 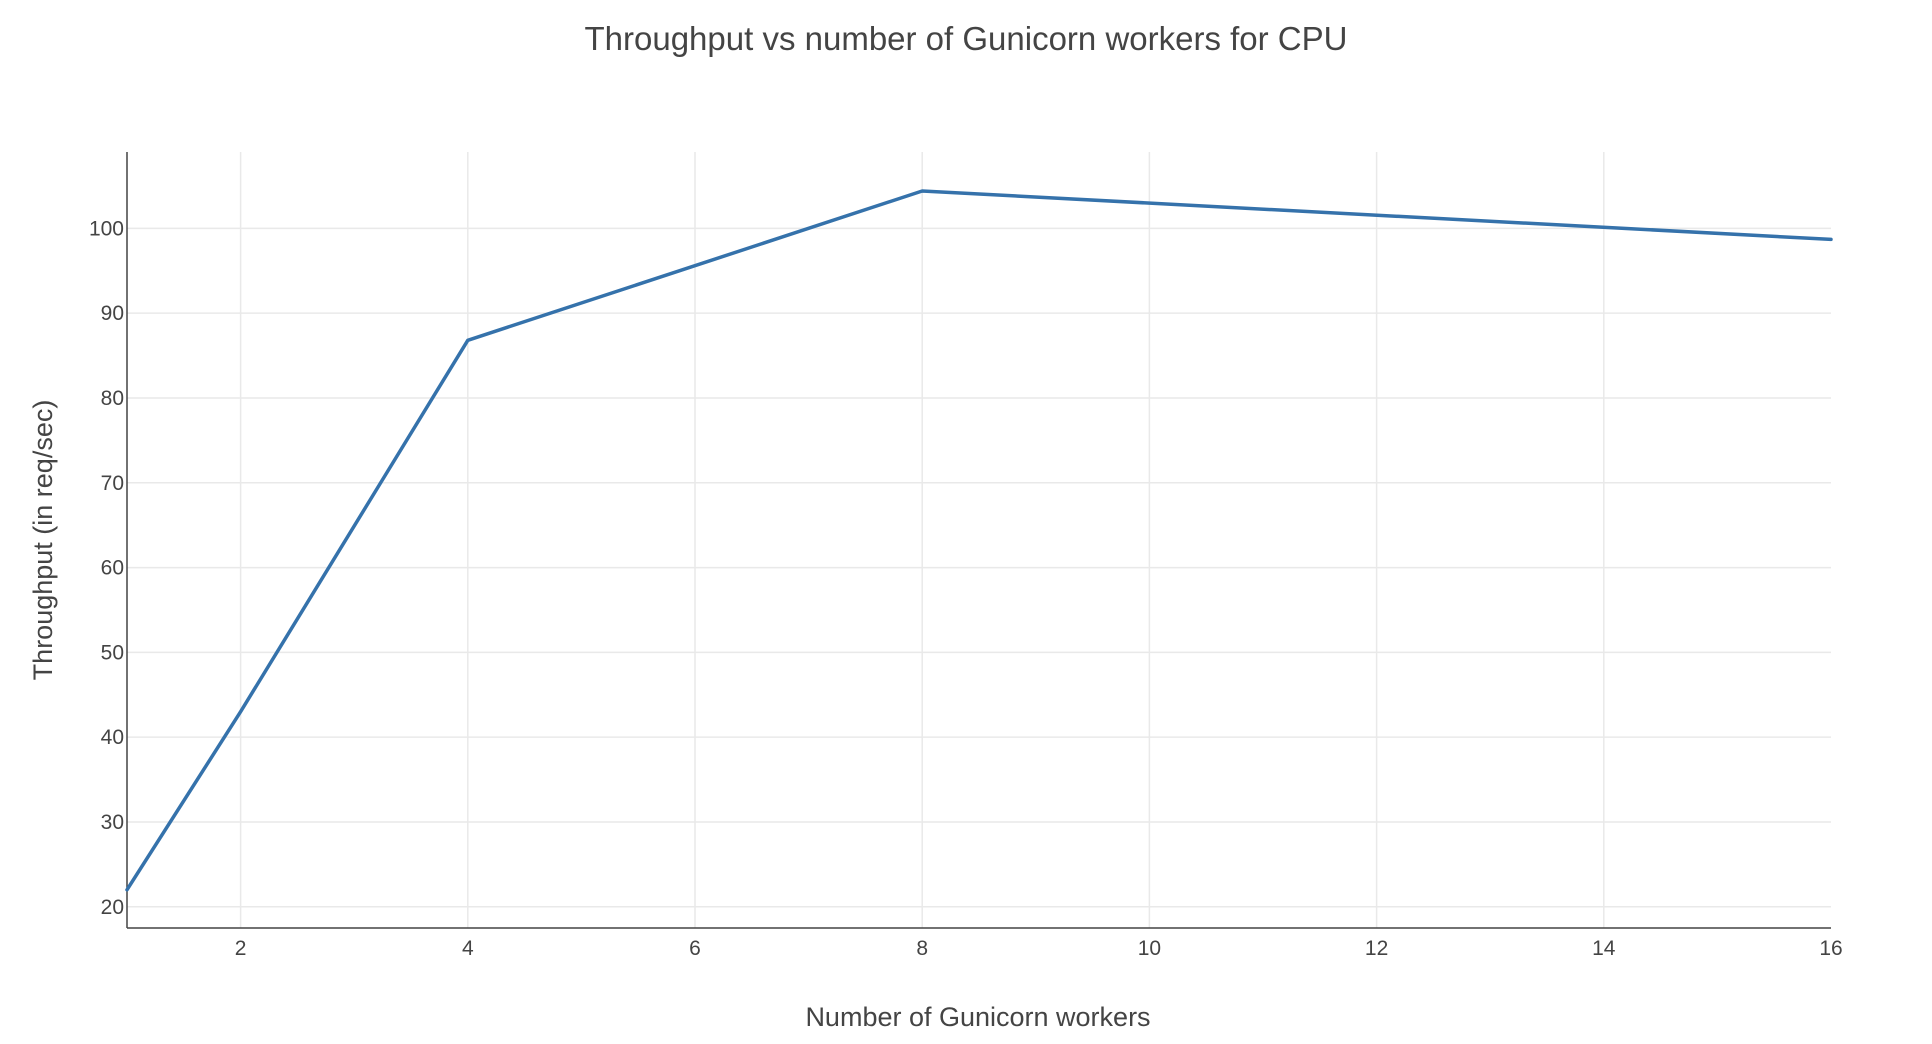 What do you see at coordinates (112, 737) in the screenshot?
I see `y-tick-label: 40` at bounding box center [112, 737].